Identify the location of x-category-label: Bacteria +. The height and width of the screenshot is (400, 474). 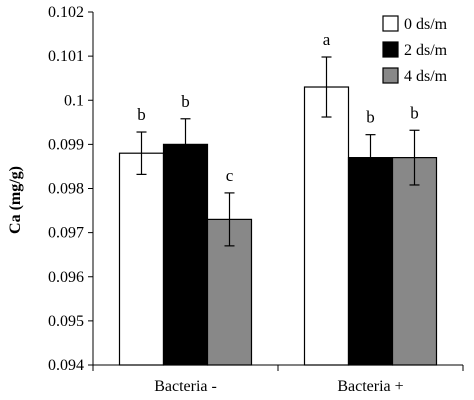
(370, 386).